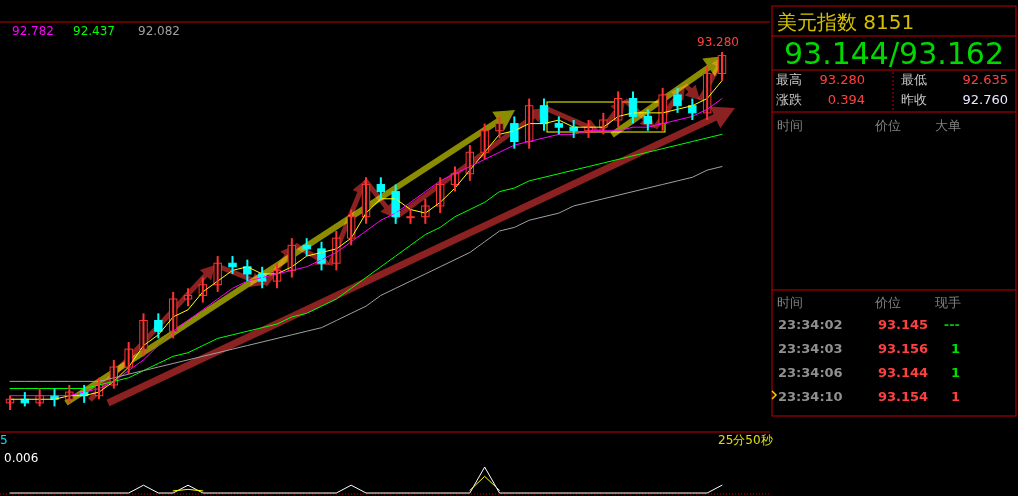  What do you see at coordinates (985, 99) in the screenshot?
I see `text: 92.760` at bounding box center [985, 99].